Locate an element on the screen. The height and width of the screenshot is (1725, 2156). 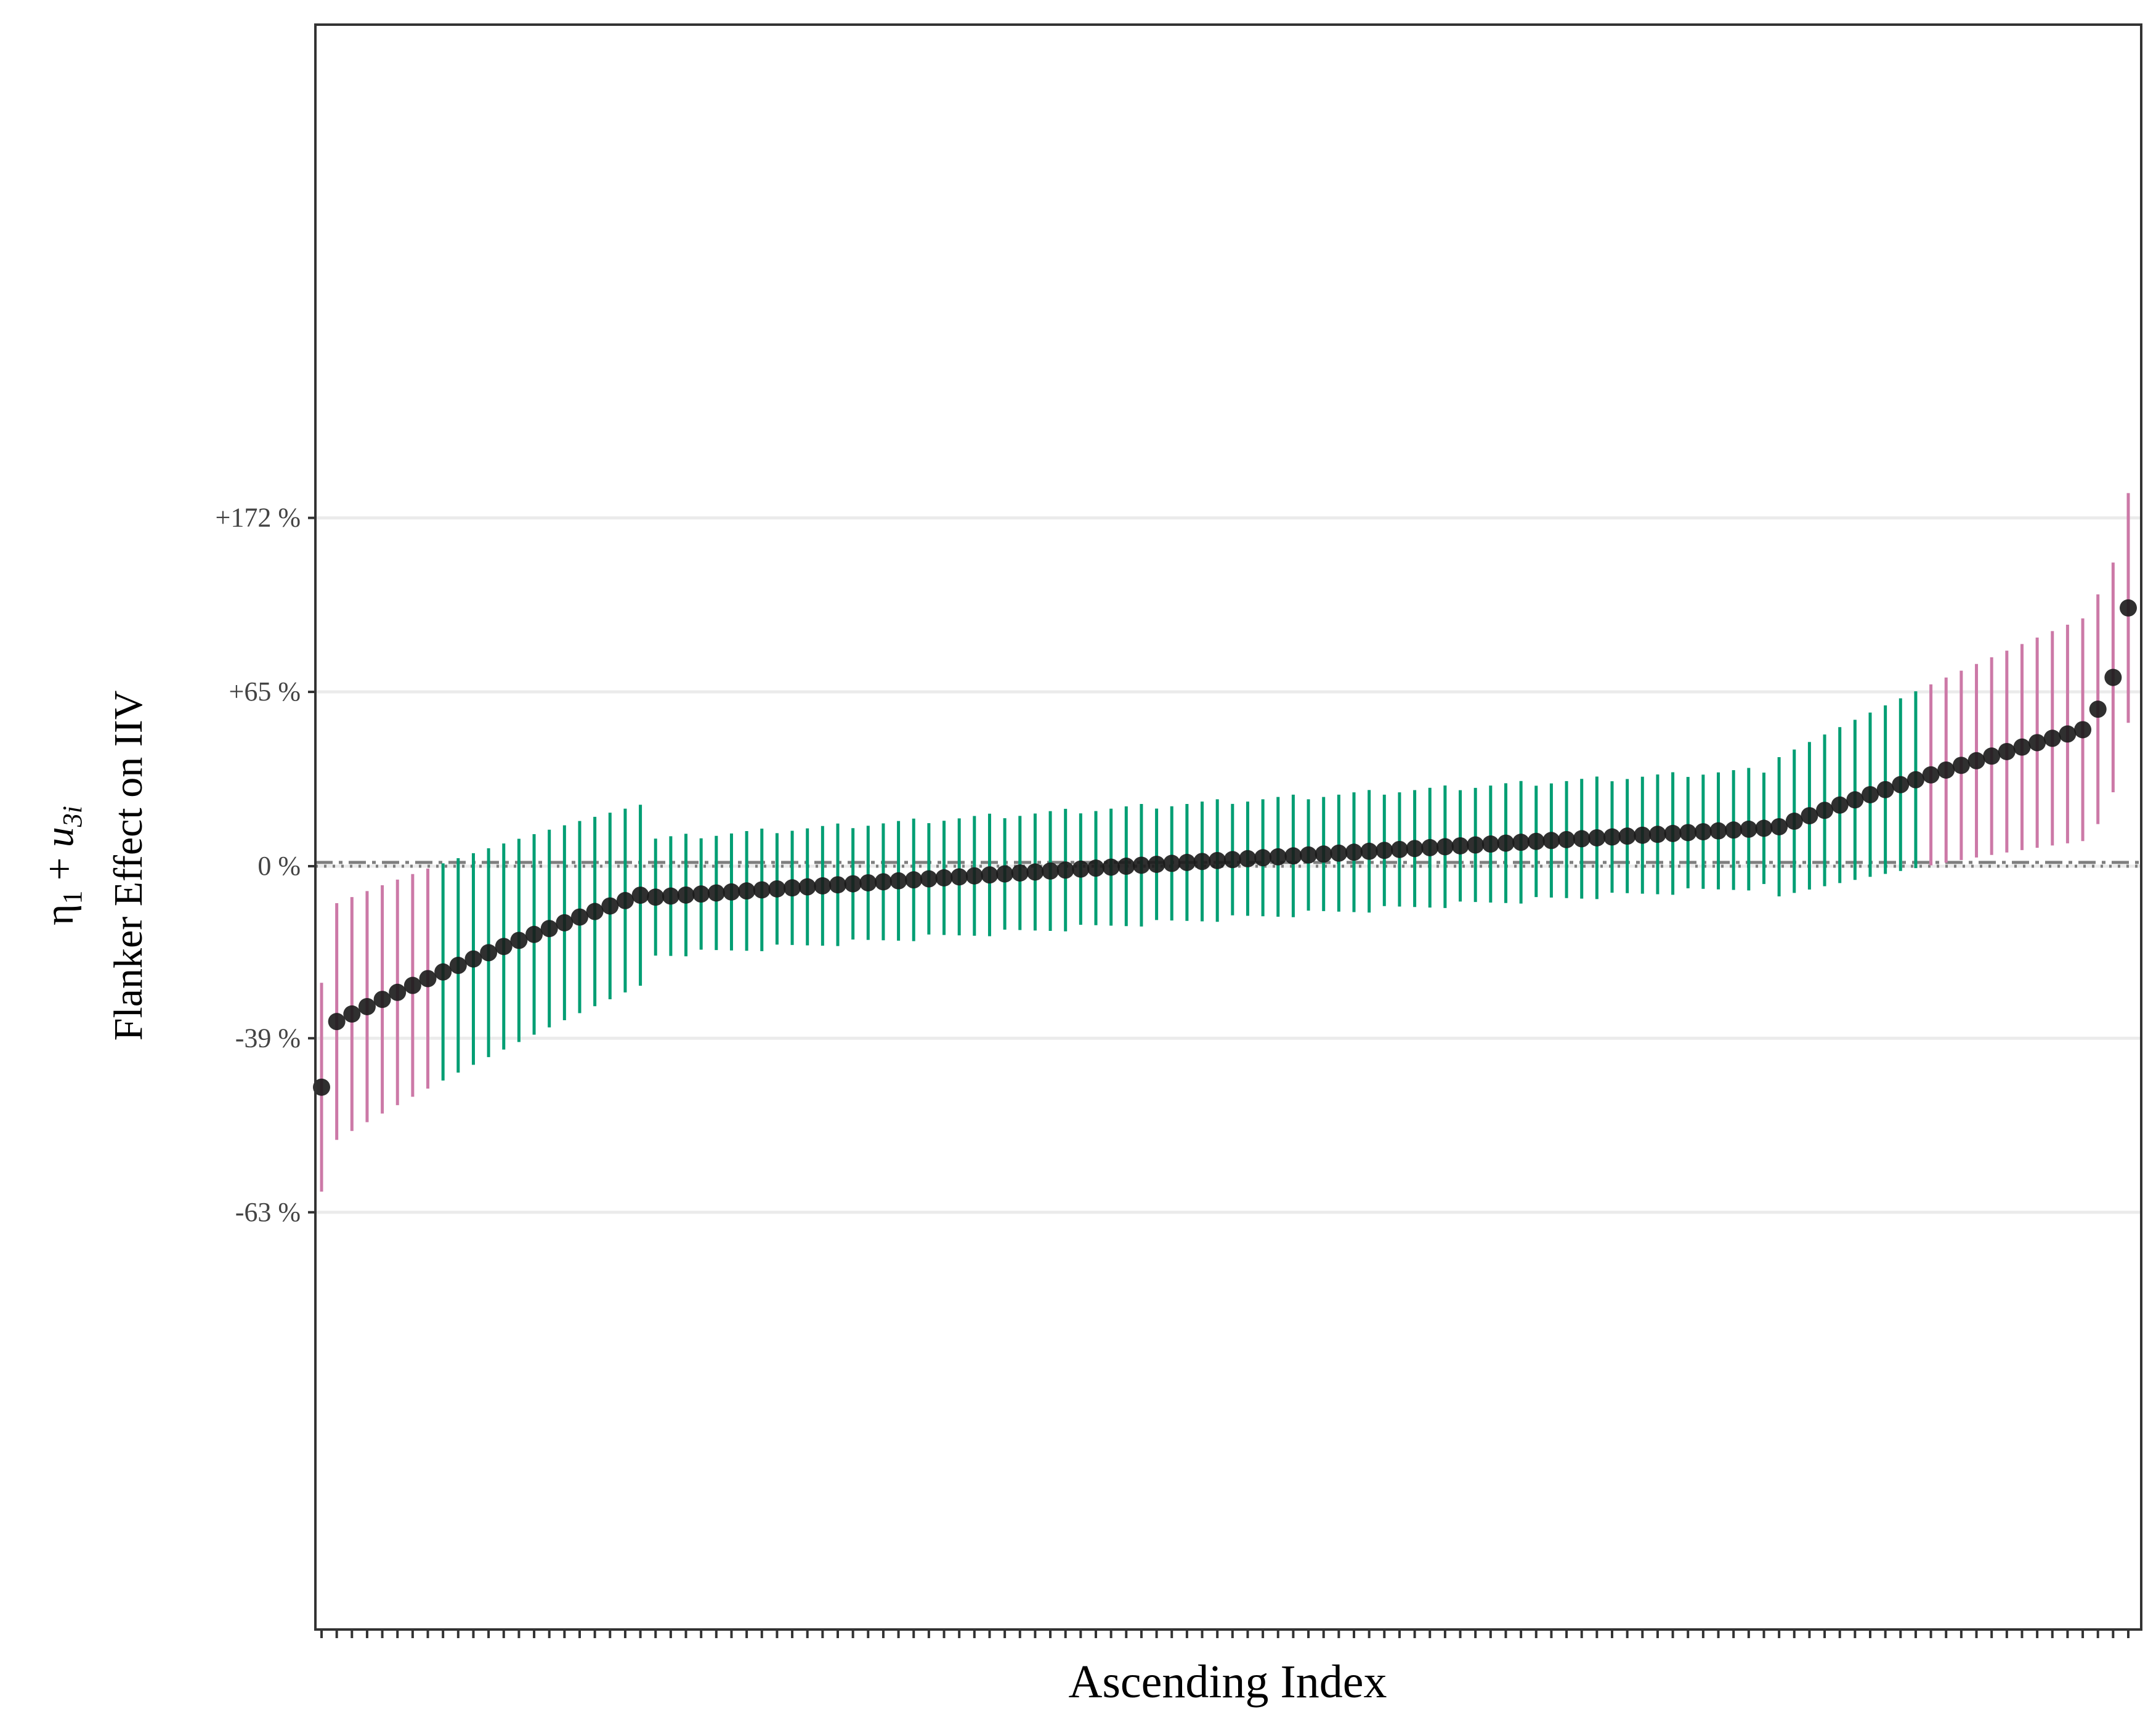
y-tick-label-4: +172 % is located at coordinates (258, 518).